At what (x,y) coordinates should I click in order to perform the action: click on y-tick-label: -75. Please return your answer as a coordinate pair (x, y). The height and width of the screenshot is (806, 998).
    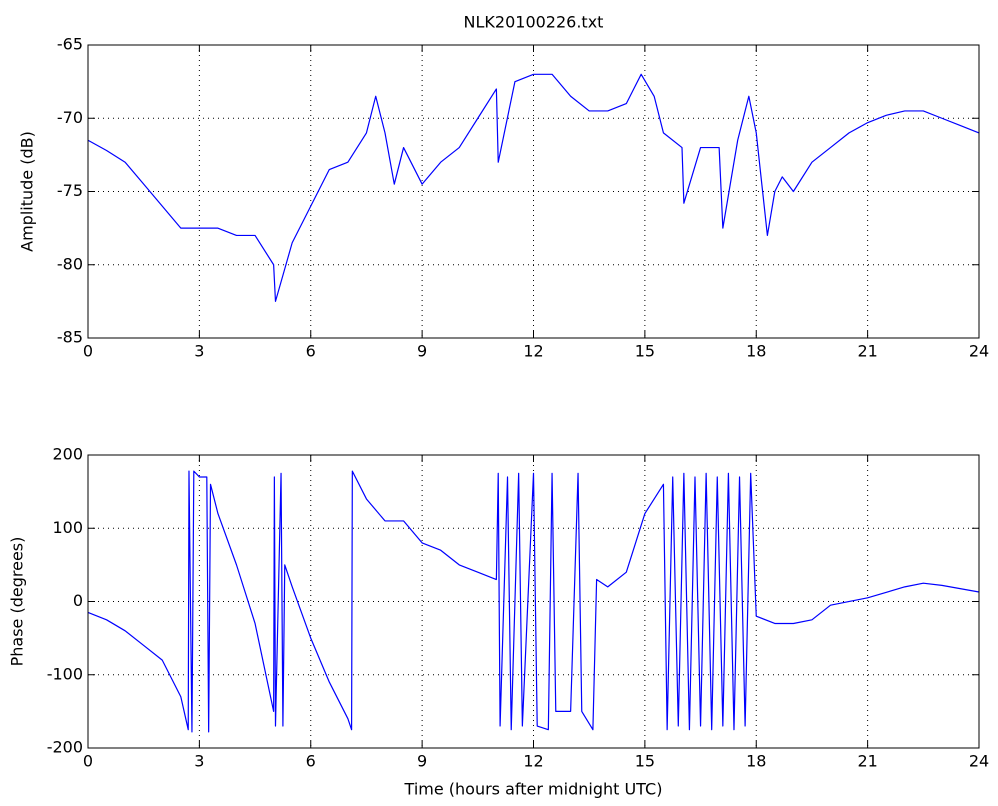
    Looking at the image, I should click on (70, 190).